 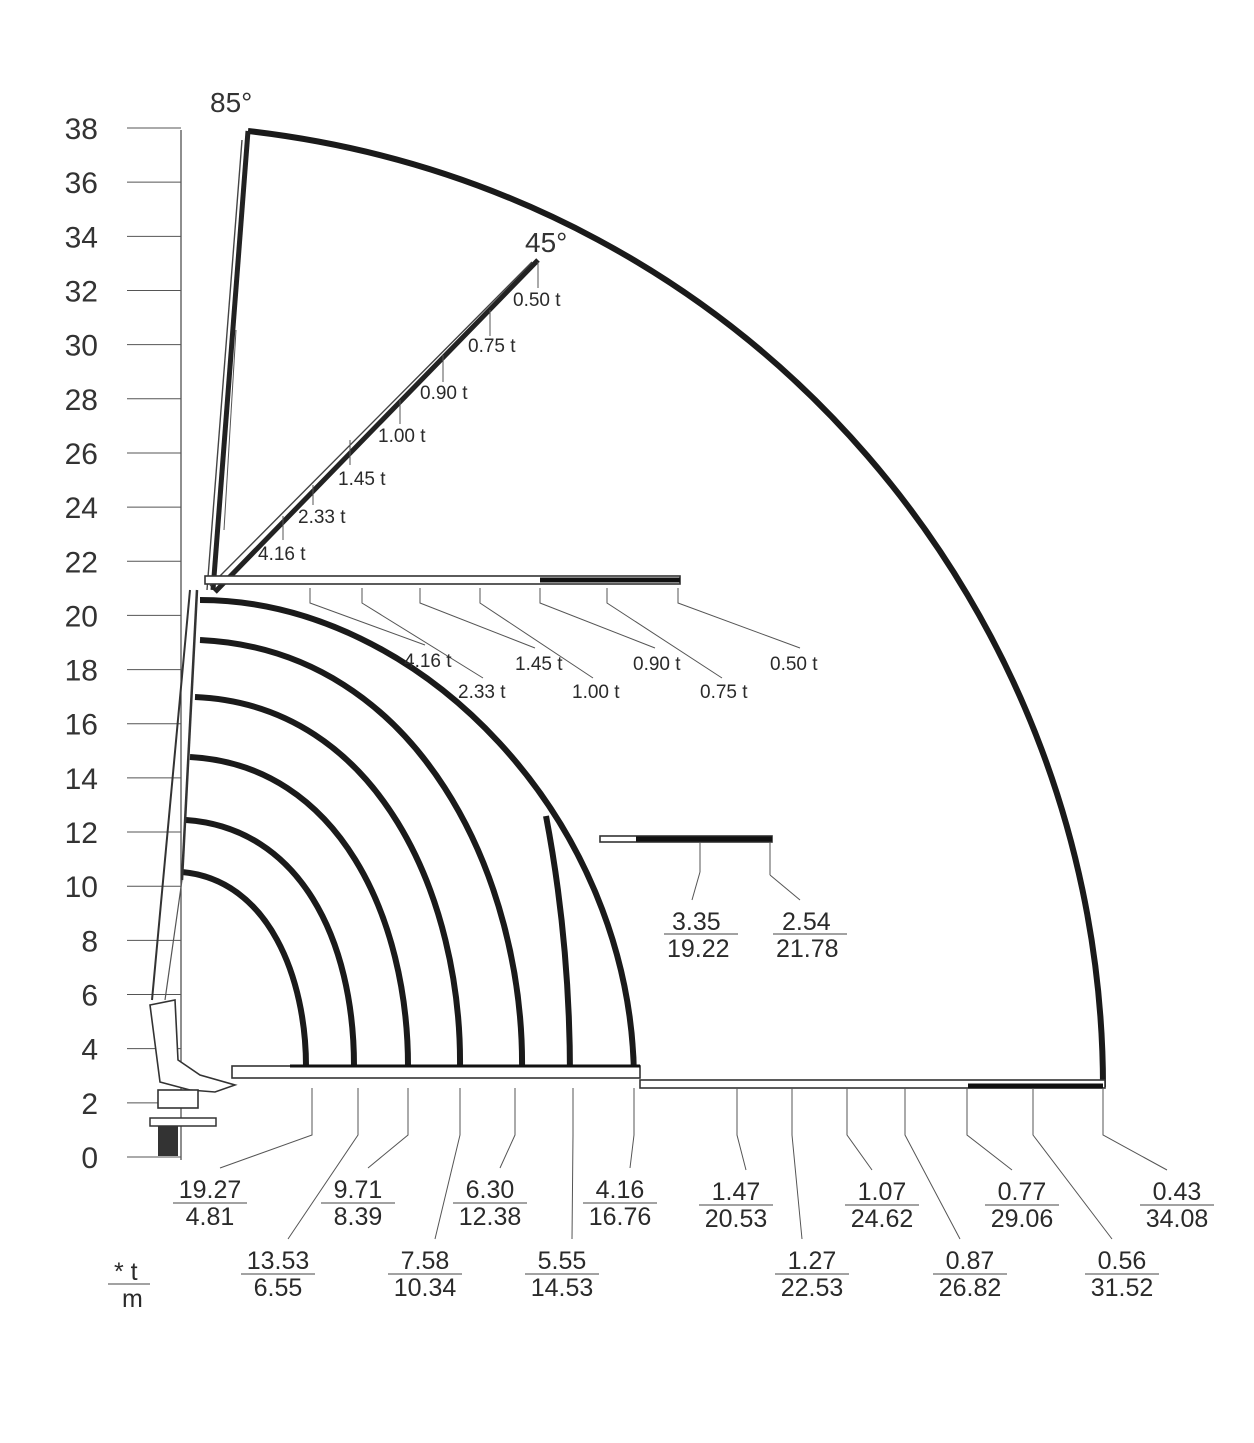 I want to click on bottom-load-m: 22.53, so click(x=812, y=1288).